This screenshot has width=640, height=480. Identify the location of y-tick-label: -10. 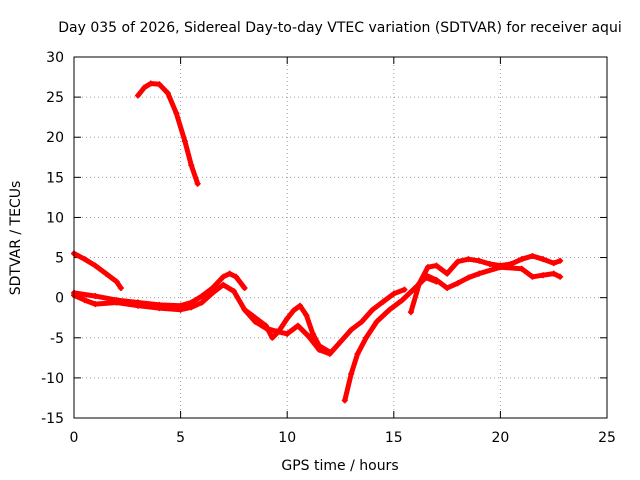
(52, 379).